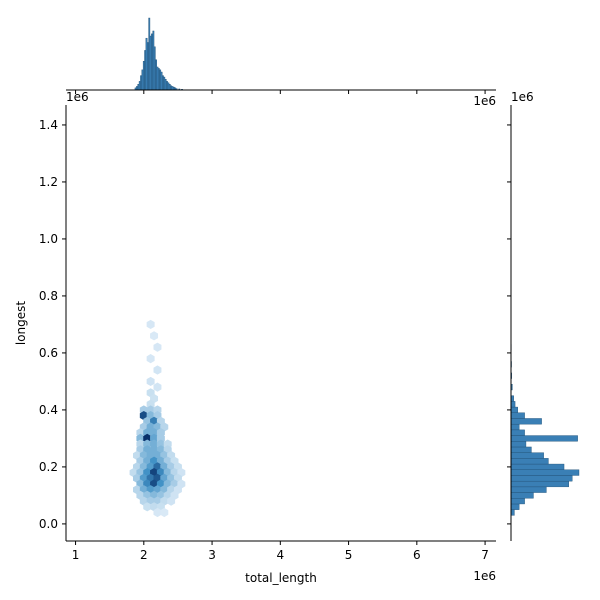 The width and height of the screenshot is (600, 600). I want to click on y-axis-ticks: 0.0 0.2 0.4 0.6 0.8 1.0 1.2 1.4, so click(52, 324).